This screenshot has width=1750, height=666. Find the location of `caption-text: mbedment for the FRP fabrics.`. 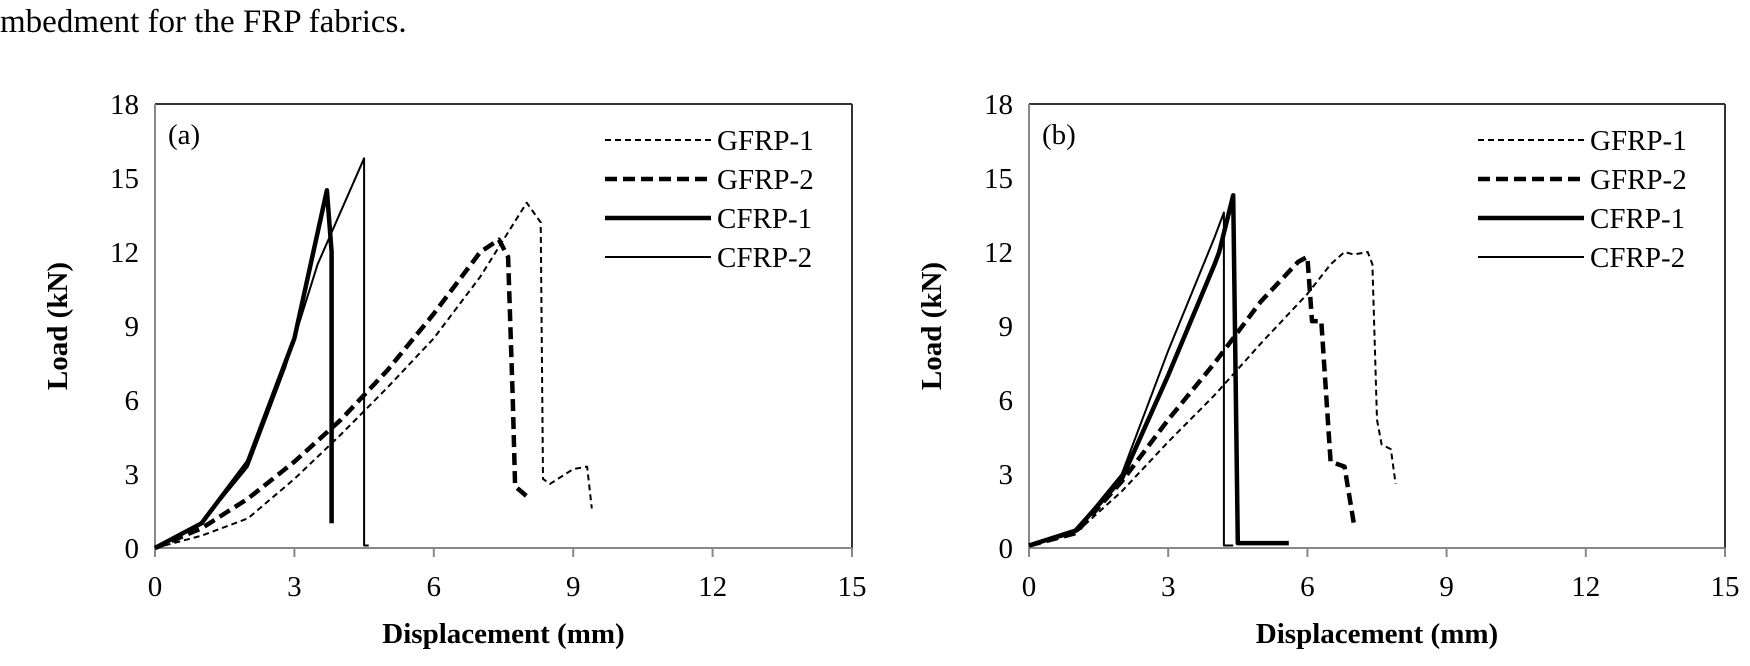

caption-text: mbedment for the FRP fabrics. is located at coordinates (203, 22).